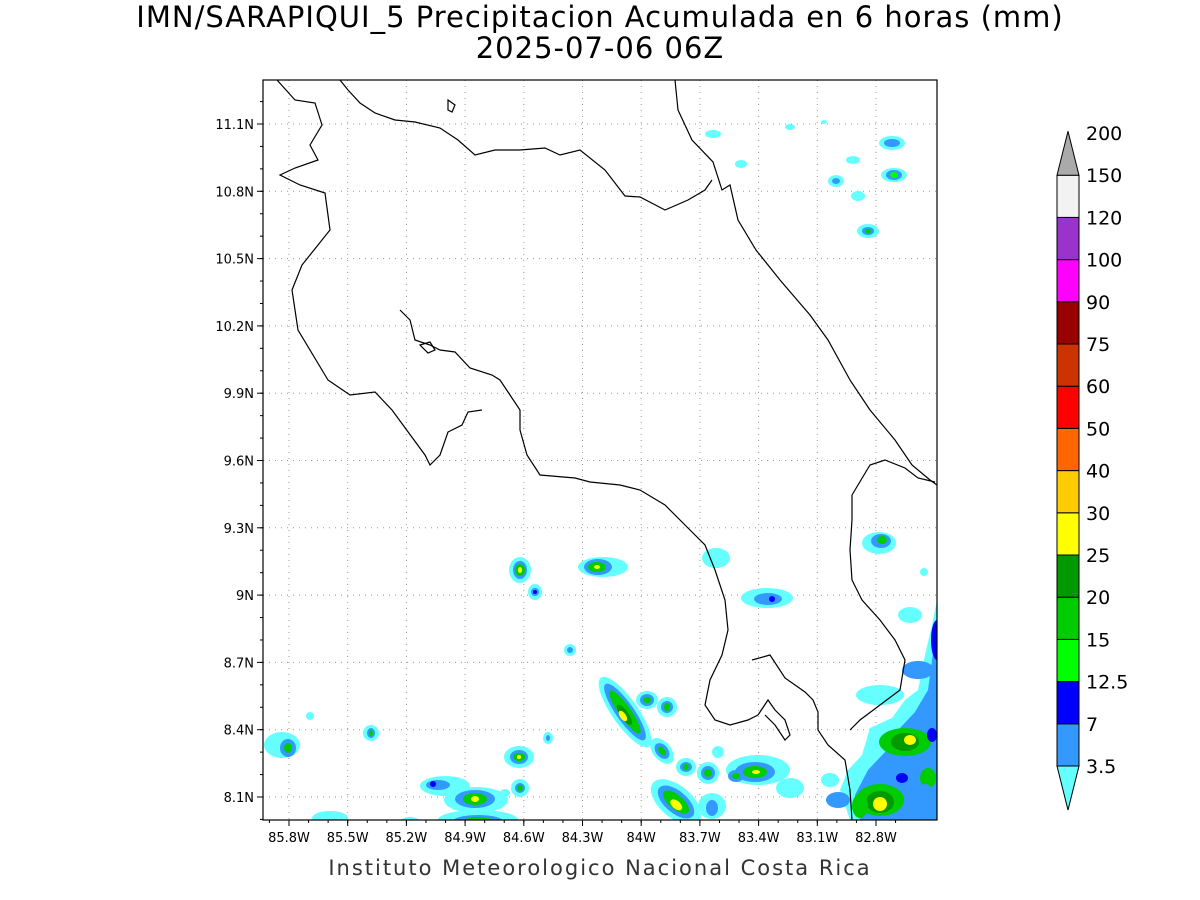 The width and height of the screenshot is (1200, 900). Describe the element at coordinates (1107, 683) in the screenshot. I see `colorbar-label: 12.5` at that location.